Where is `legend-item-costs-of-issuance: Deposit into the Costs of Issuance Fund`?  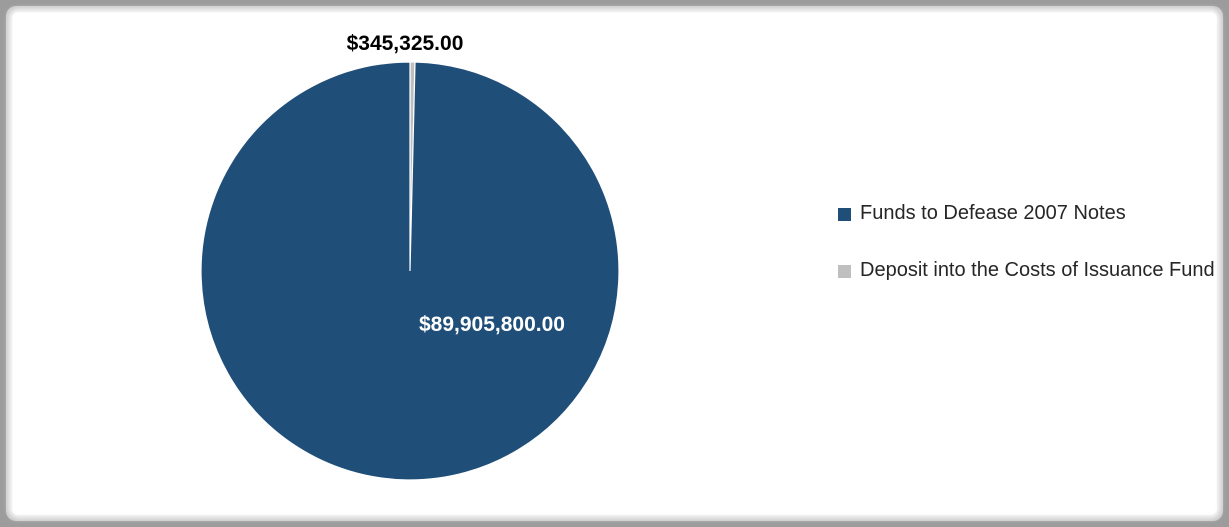
legend-item-costs-of-issuance: Deposit into the Costs of Issuance Fund is located at coordinates (1028, 270).